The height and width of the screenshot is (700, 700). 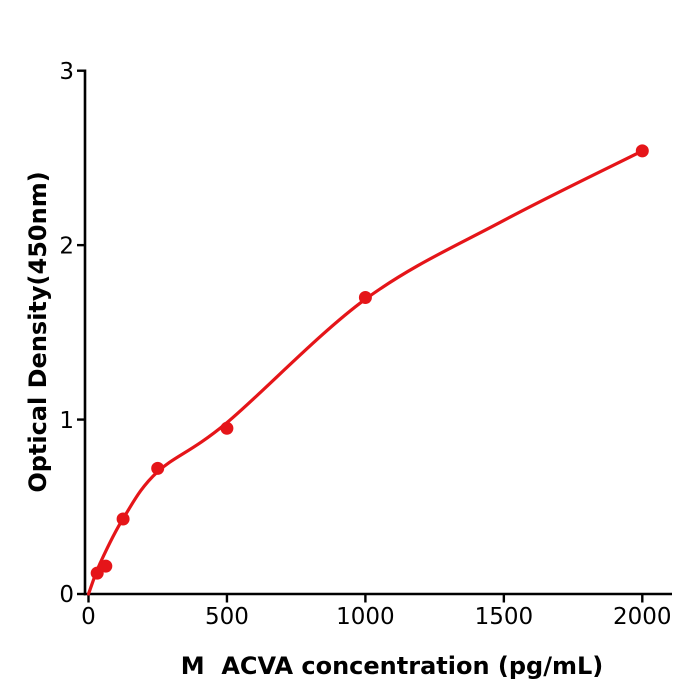 I want to click on y-tick-group: 2, so click(x=72, y=246).